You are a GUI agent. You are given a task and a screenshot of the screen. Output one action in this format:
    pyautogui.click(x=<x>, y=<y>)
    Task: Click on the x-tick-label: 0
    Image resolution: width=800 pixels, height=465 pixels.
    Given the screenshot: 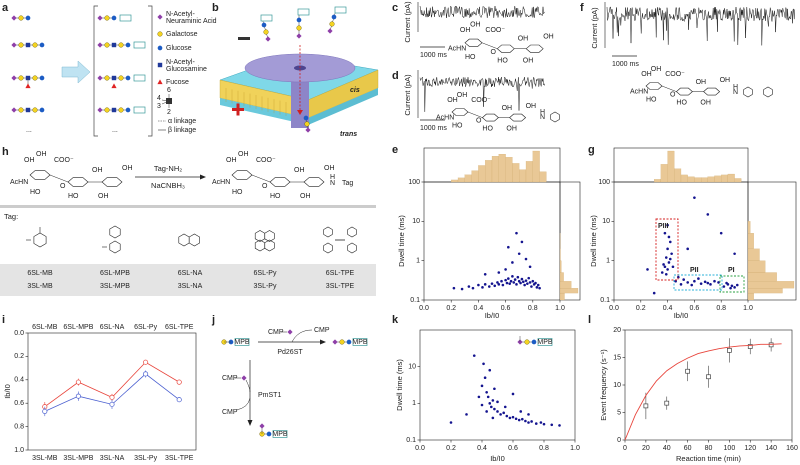 What is the action you would take?
    pyautogui.click(x=625, y=448)
    